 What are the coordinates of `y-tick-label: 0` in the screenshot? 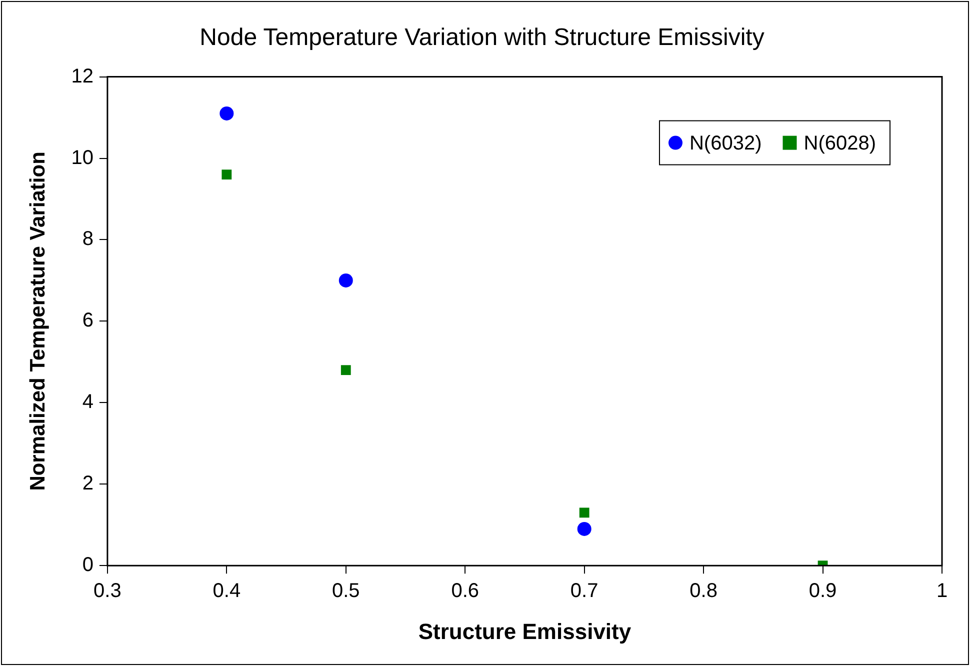 It's located at (88, 565).